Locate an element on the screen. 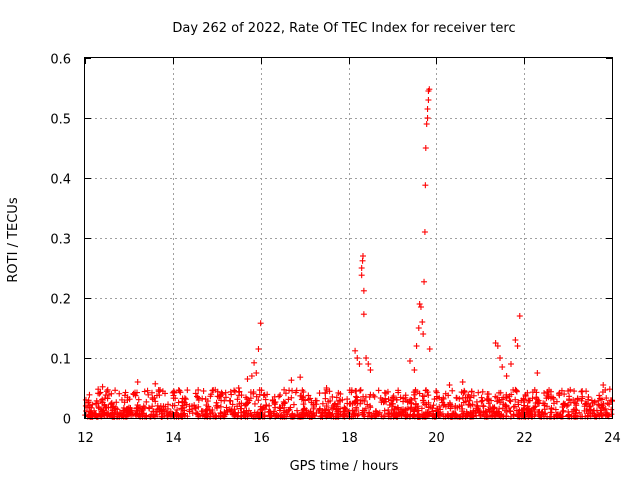  y-tick-label: 0.5 is located at coordinates (60, 120).